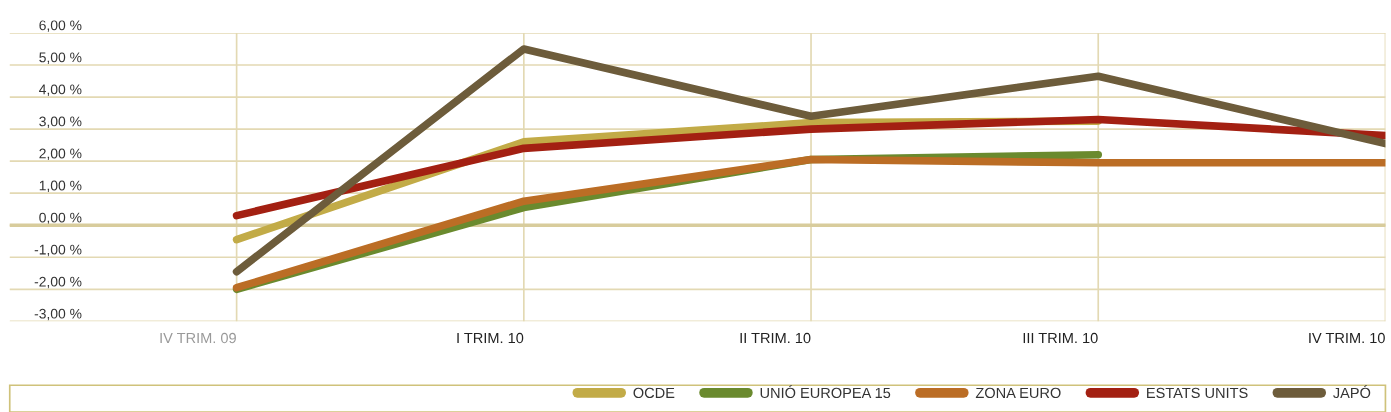  I want to click on legend-label: UNIÓ EUROPEA 15, so click(825, 392).